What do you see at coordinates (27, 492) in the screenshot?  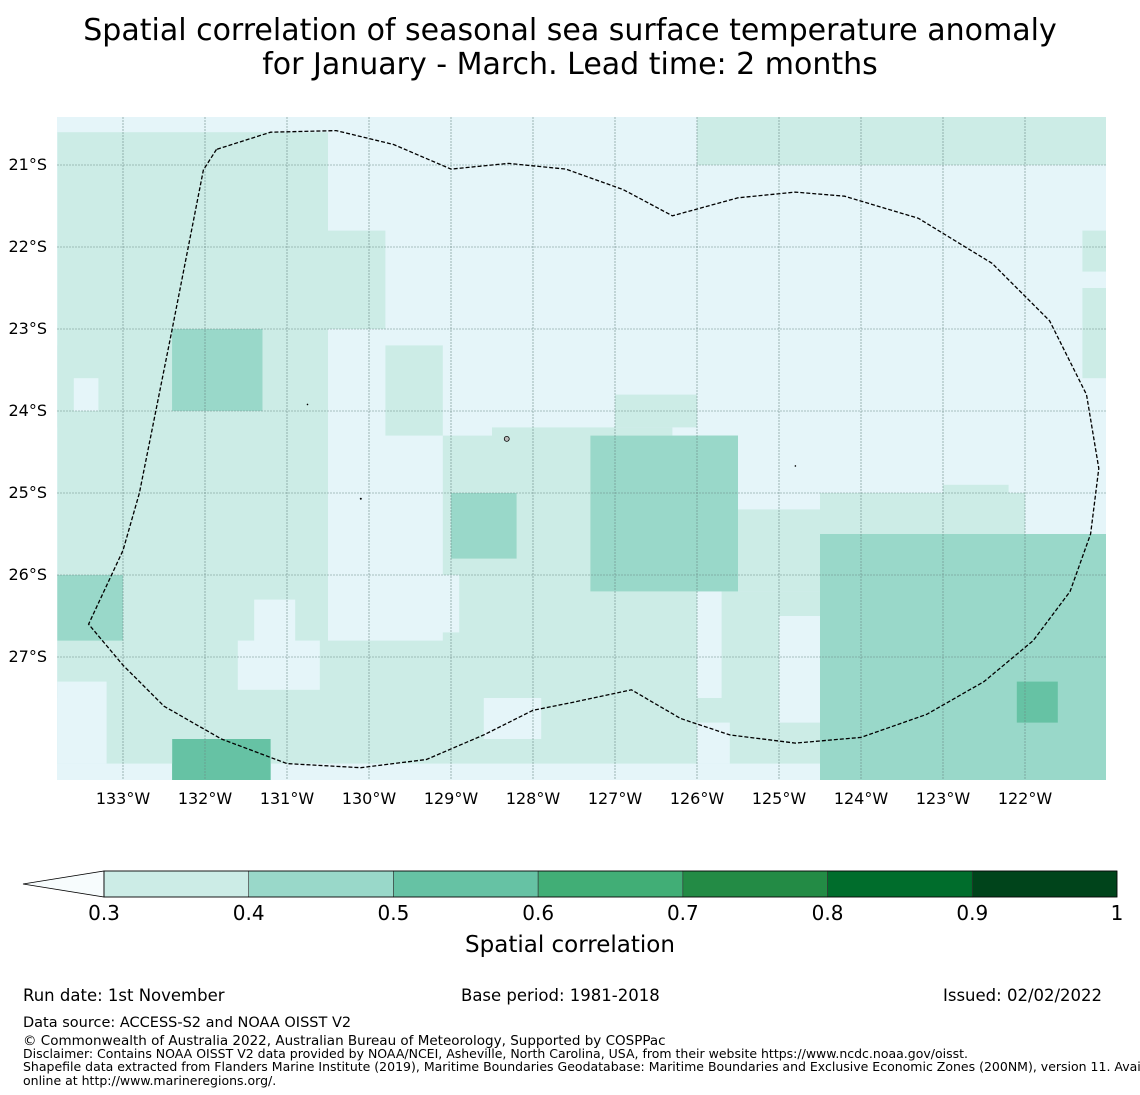 I see `lat-tick-label: 25°S` at bounding box center [27, 492].